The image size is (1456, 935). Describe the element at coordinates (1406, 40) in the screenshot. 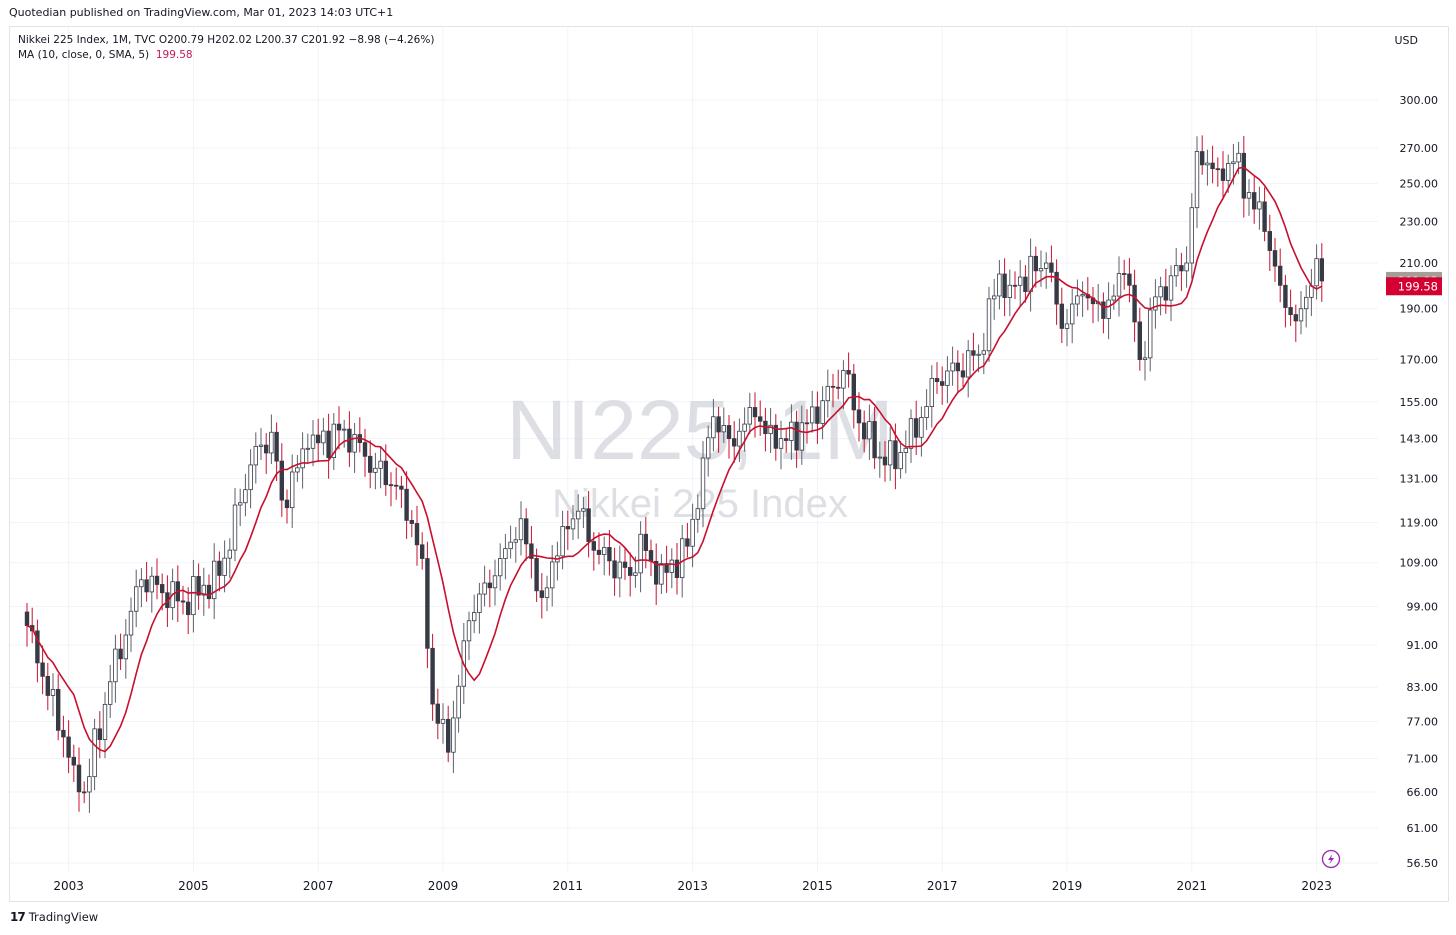

I see `currency-label: USD` at that location.